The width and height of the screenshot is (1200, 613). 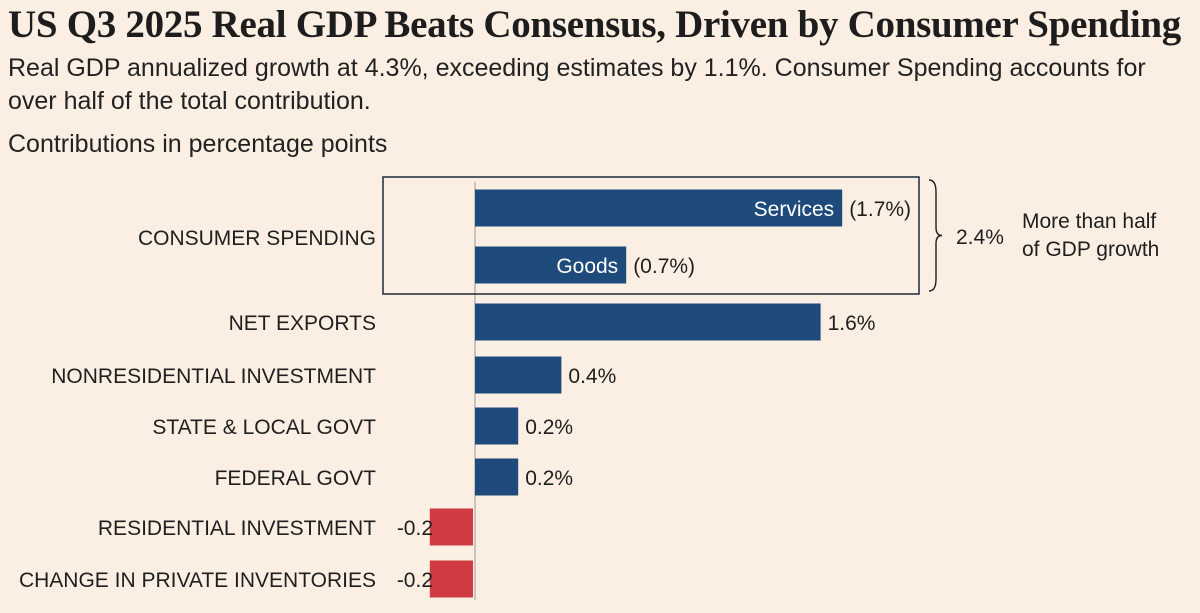 What do you see at coordinates (651, 235) in the screenshot?
I see `consumer-spending-highlight-box` at bounding box center [651, 235].